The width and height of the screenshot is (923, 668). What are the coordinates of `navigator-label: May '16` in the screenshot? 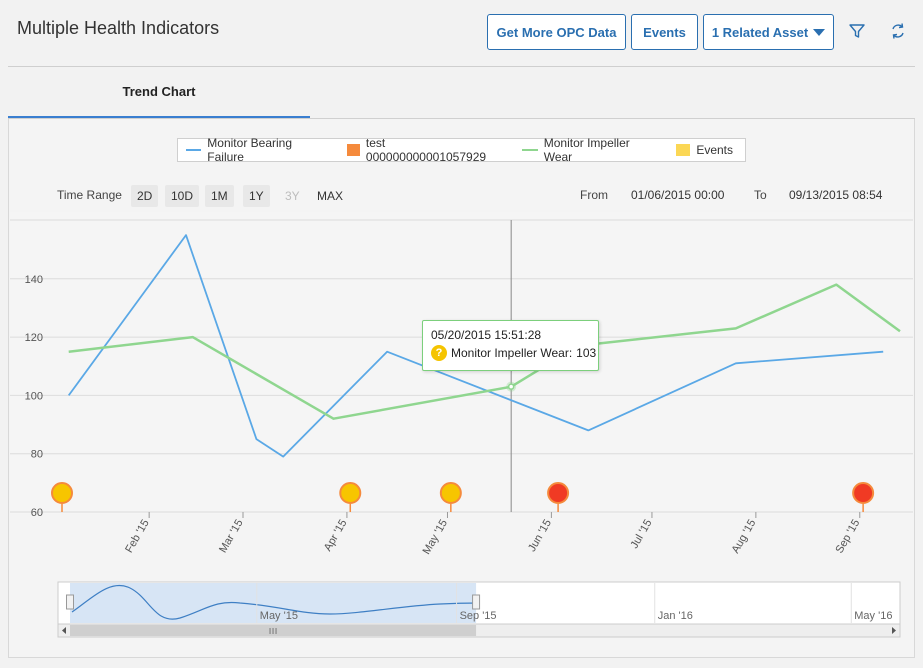 It's located at (873, 616).